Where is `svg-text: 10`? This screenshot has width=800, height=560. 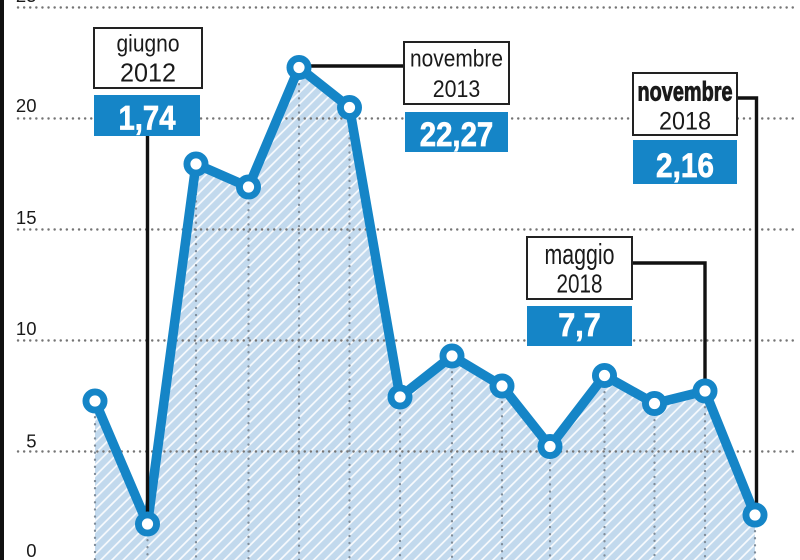 svg-text: 10 is located at coordinates (26, 328).